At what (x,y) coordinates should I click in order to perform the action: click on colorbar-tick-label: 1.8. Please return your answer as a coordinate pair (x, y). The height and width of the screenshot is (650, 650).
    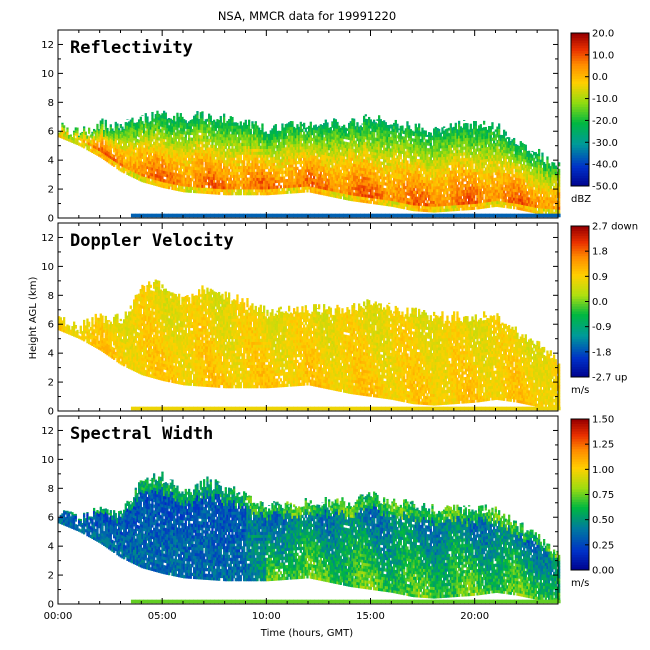
    Looking at the image, I should click on (600, 252).